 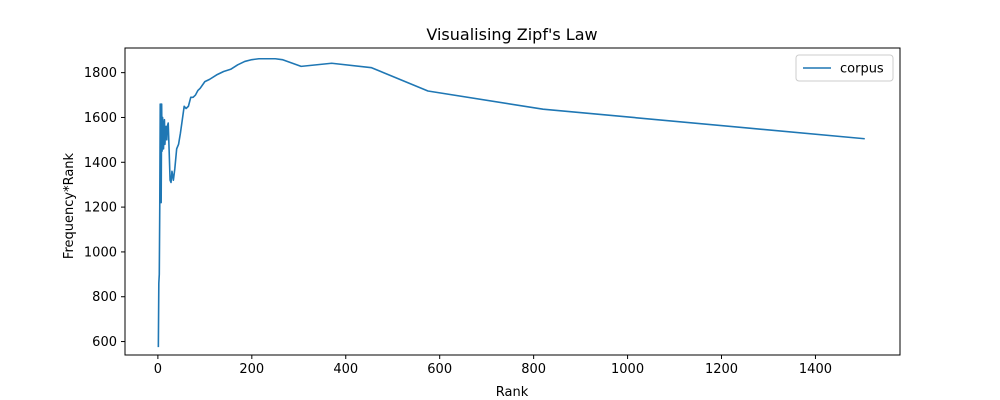 What do you see at coordinates (493, 366) in the screenshot?
I see `x-axis: 0 200 400 600 800 1000 1200 1400` at bounding box center [493, 366].